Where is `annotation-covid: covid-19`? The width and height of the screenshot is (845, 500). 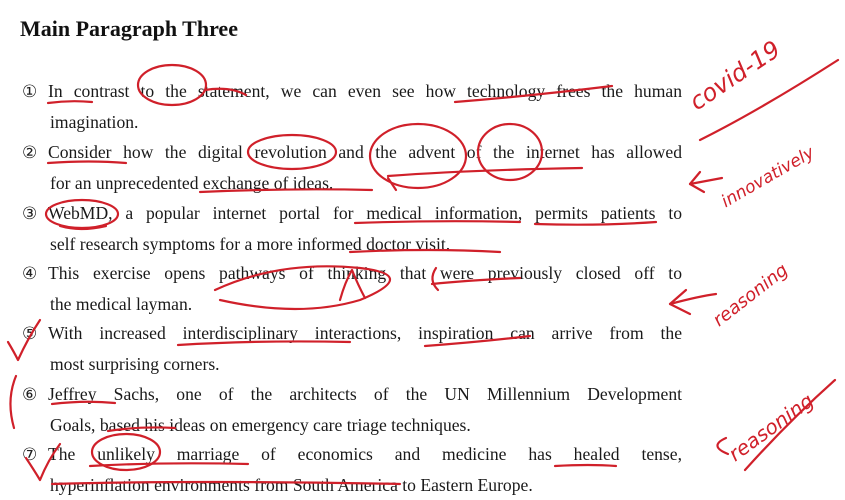 annotation-covid: covid-19 is located at coordinates (735, 75).